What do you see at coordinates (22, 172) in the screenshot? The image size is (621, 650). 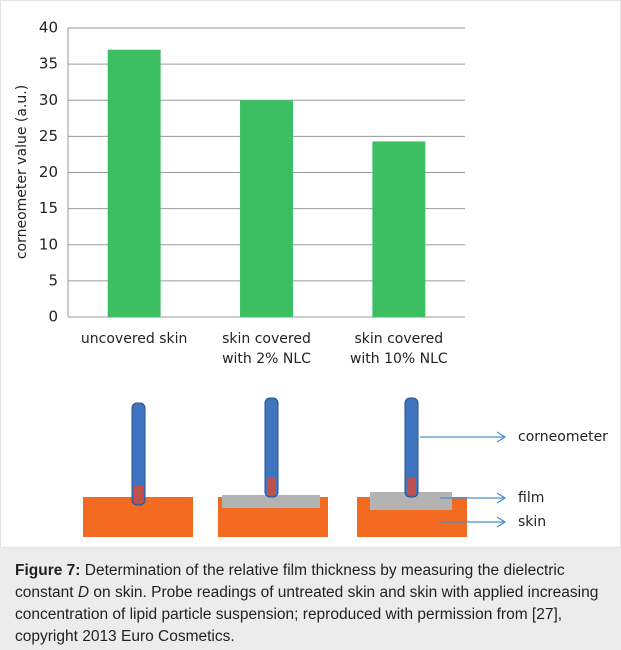 I see `y-axis-label: corneometer value (a.u.)` at bounding box center [22, 172].